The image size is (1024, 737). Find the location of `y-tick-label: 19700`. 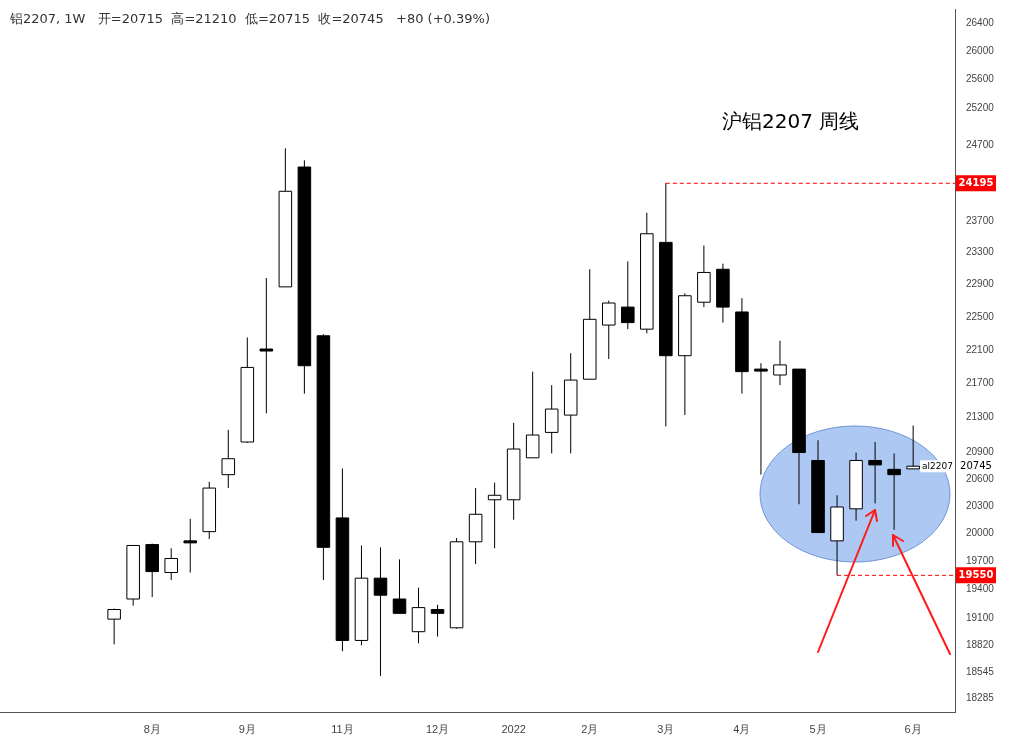

y-tick-label: 19700 is located at coordinates (980, 561).